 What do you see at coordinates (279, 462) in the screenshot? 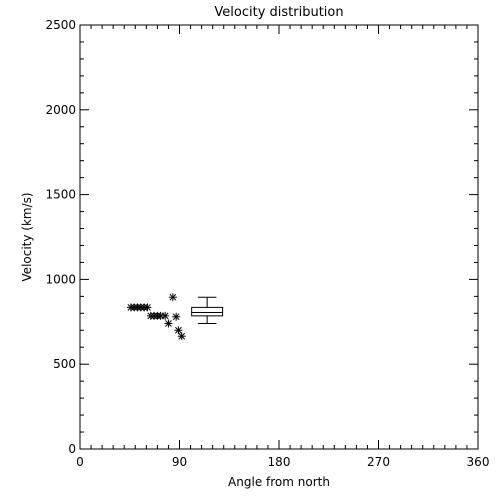
I see `x-tick-label: 180` at bounding box center [279, 462].